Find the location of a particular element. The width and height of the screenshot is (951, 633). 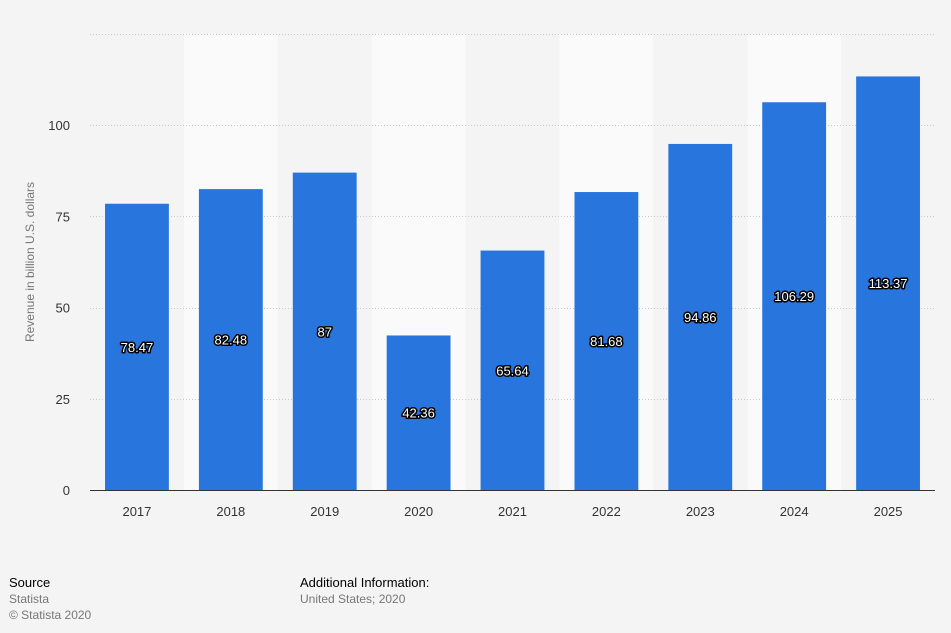

bar-2021 is located at coordinates (512, 370).